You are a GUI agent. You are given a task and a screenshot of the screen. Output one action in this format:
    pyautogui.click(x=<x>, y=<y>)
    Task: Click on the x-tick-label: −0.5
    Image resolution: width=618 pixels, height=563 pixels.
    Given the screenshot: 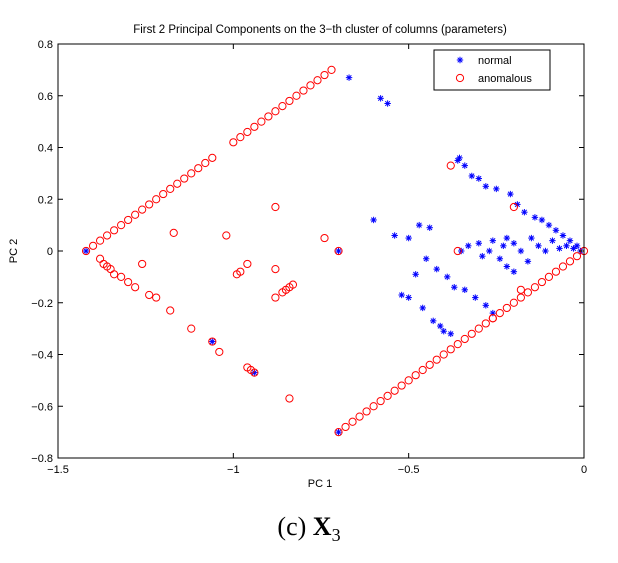 What is the action you would take?
    pyautogui.click(x=409, y=470)
    